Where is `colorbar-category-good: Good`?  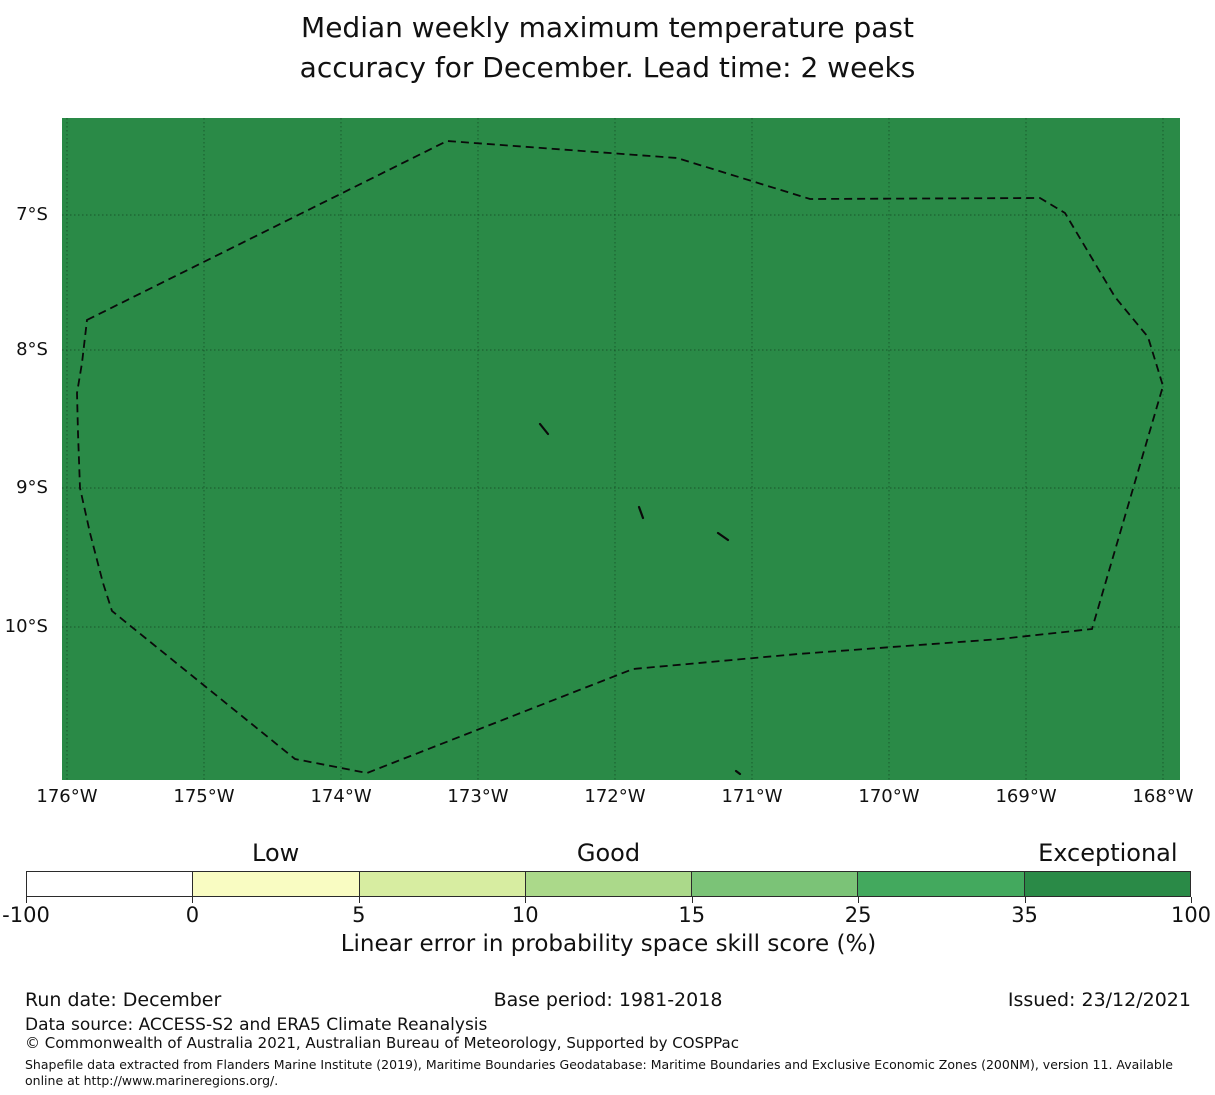
colorbar-category-good: Good is located at coordinates (608, 853).